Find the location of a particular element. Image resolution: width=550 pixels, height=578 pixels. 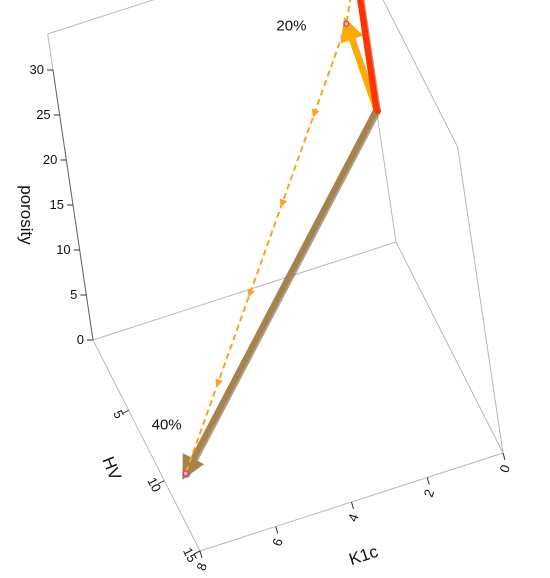

k1c-tick-label: 2 is located at coordinates (429, 493).